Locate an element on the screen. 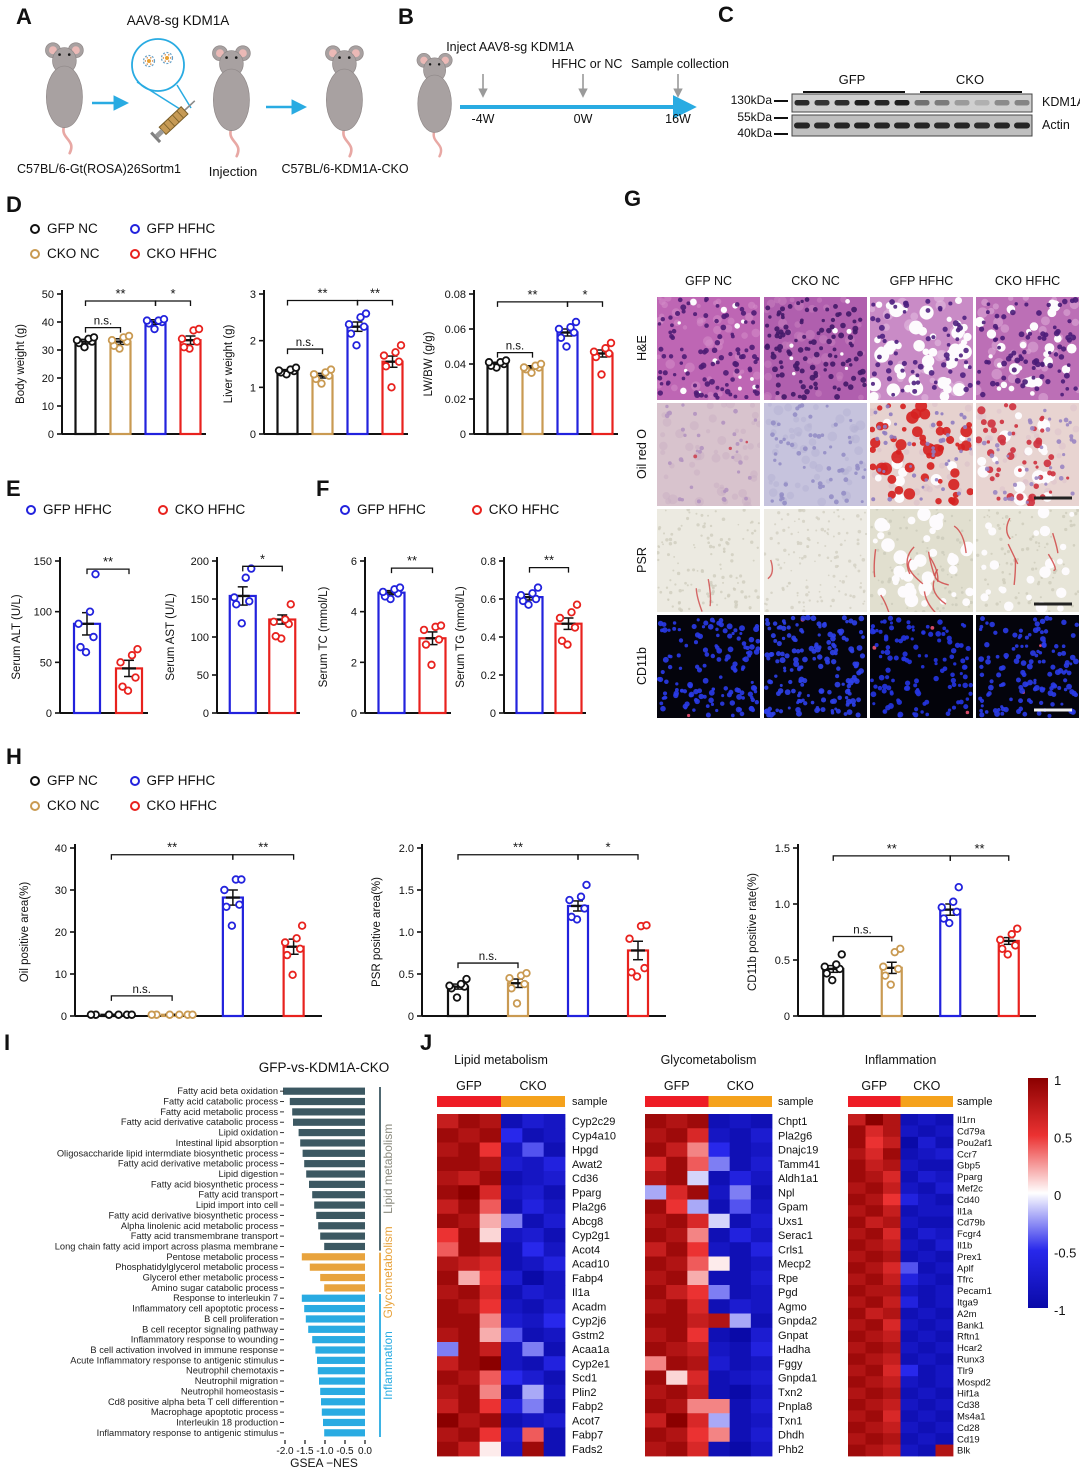 Image resolution: width=1080 pixels, height=1469 pixels. svg-text: Glycometabolism is located at coordinates (709, 1060).